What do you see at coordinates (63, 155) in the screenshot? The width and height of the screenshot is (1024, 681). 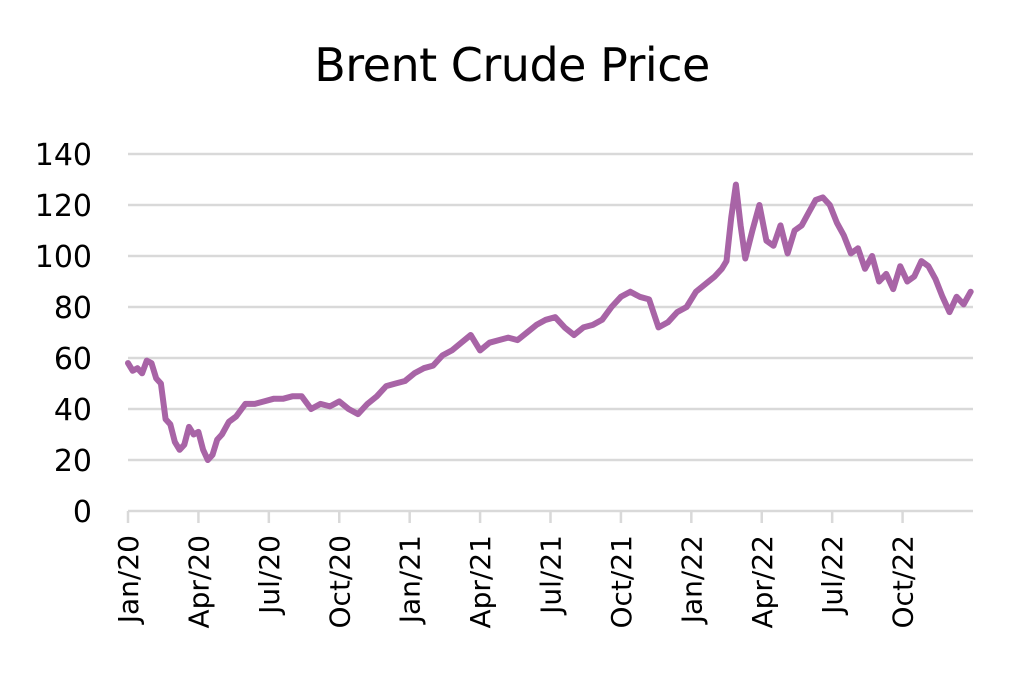 I see `y-tick-label: 140` at bounding box center [63, 155].